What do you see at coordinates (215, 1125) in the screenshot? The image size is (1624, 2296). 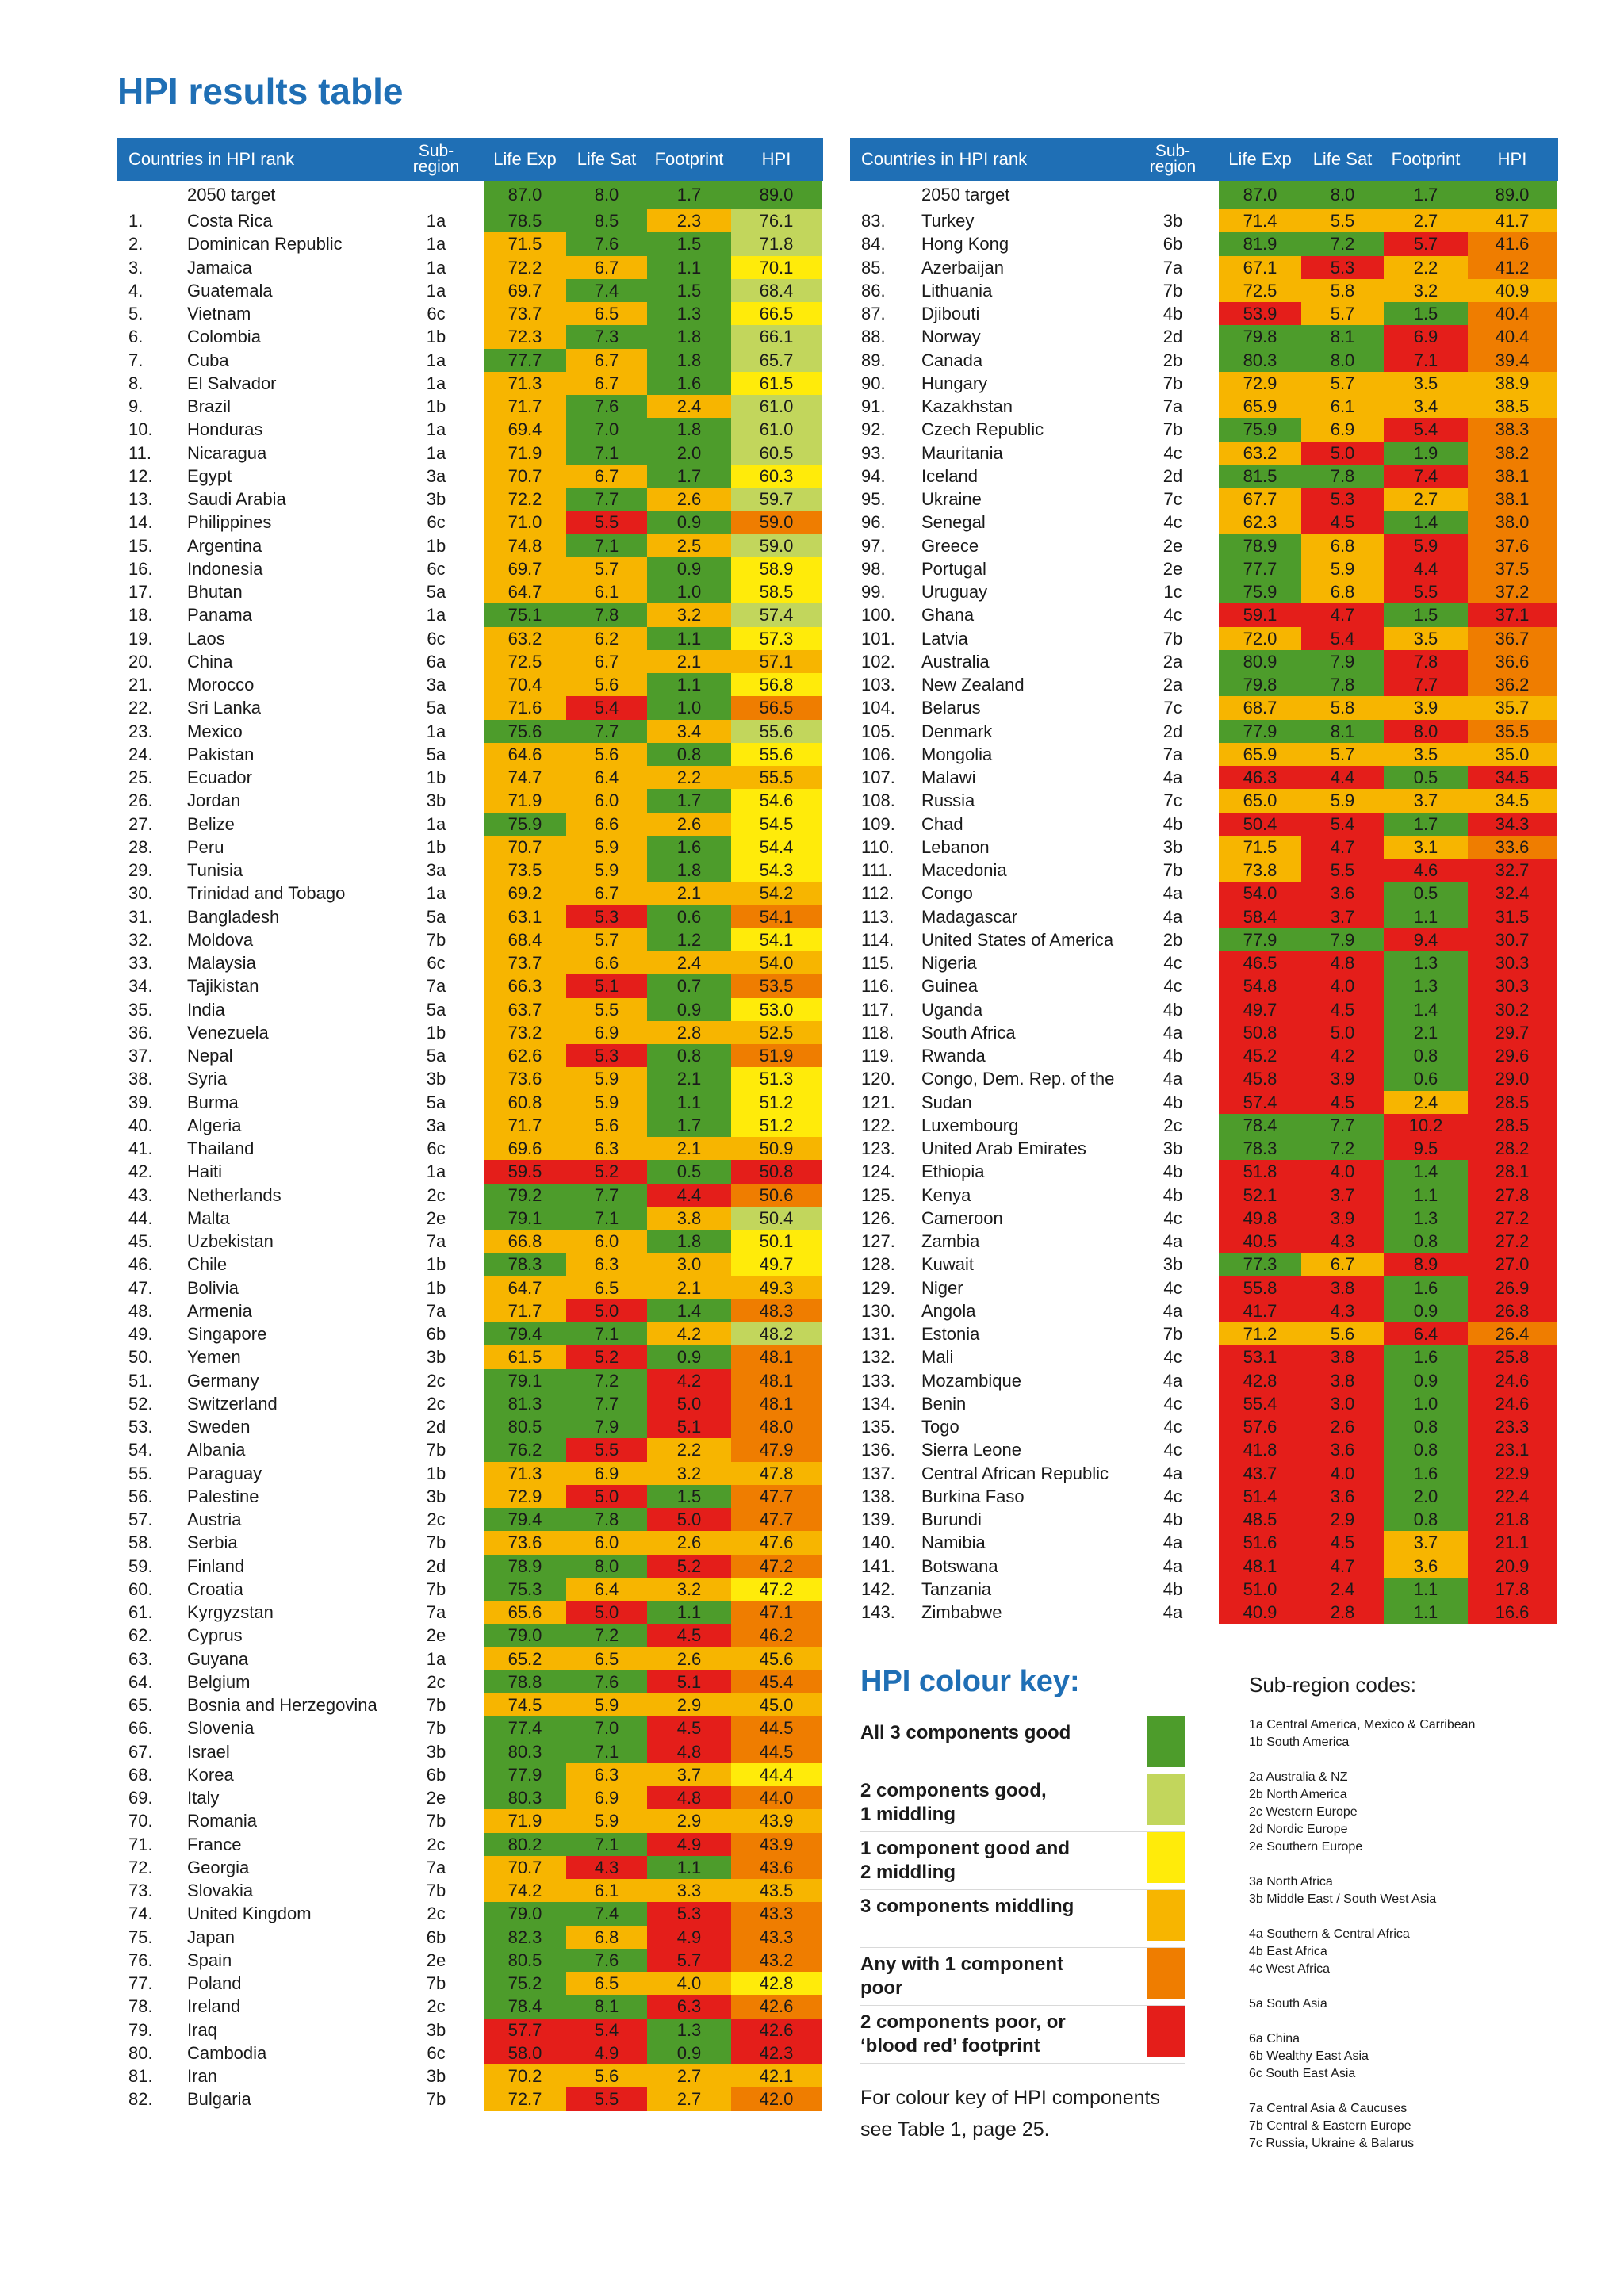 I see `country-name: Algeria` at bounding box center [215, 1125].